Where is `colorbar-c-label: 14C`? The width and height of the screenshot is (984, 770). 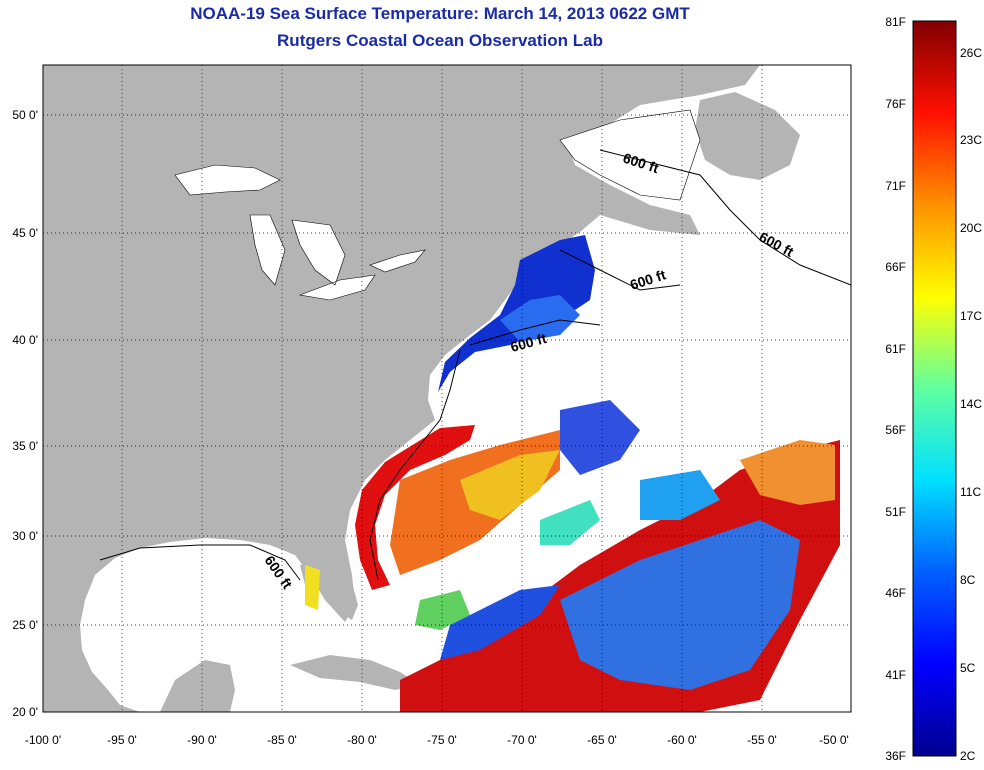
colorbar-c-label: 14C is located at coordinates (971, 404).